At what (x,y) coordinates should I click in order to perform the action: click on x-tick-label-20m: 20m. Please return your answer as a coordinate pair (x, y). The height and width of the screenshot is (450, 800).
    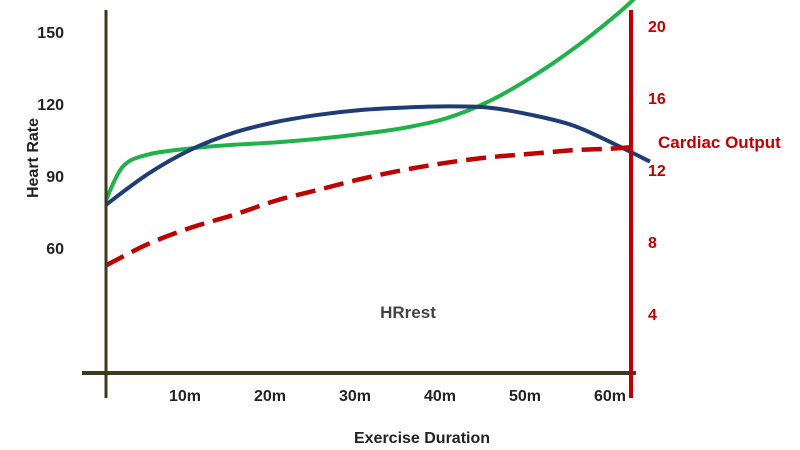
    Looking at the image, I should click on (270, 396).